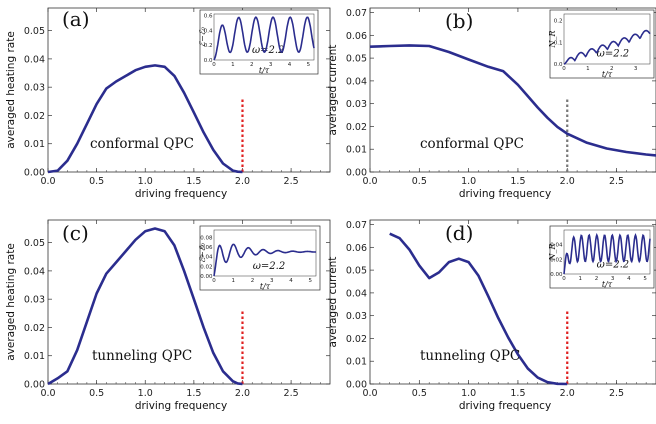  What do you see at coordinates (75, 233) in the screenshot?
I see `panel-label: (c)` at bounding box center [75, 233].